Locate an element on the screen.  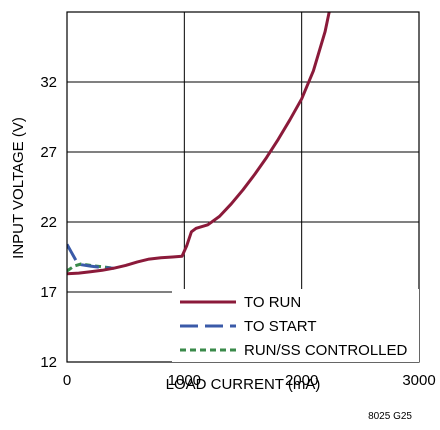
x-tick-labels: 0 1000 2000 3000 is located at coordinates (249, 380).